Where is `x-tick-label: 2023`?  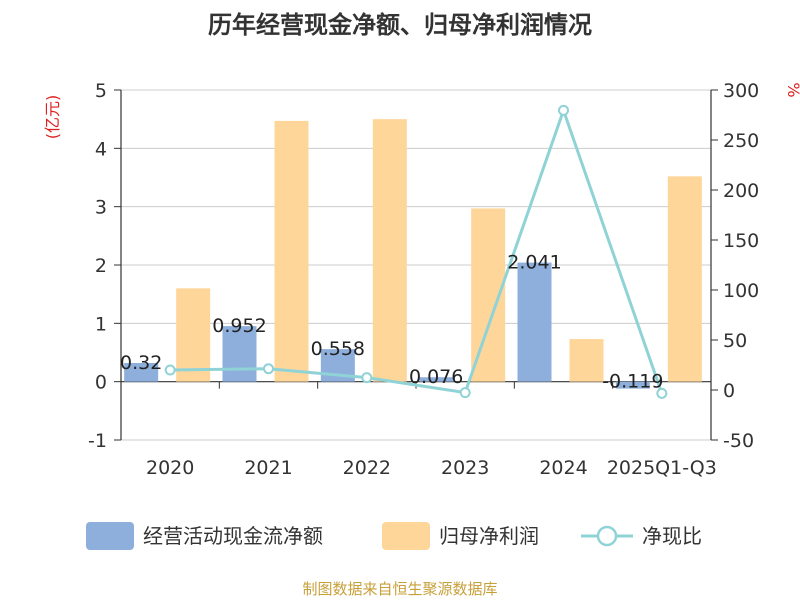
x-tick-label: 2023 is located at coordinates (465, 468).